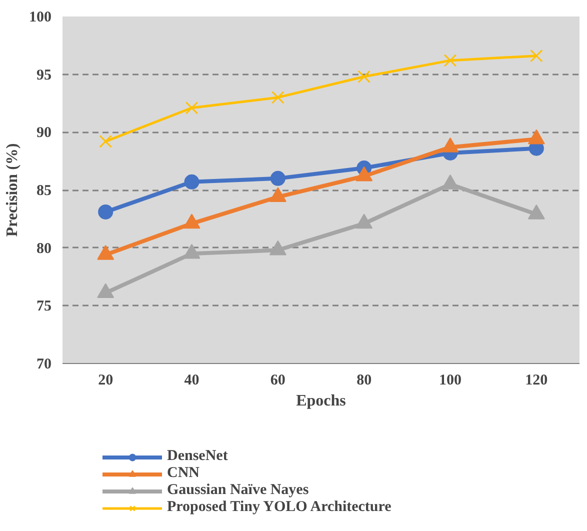 This screenshot has width=587, height=531. I want to click on x-tick-label: 100, so click(450, 380).